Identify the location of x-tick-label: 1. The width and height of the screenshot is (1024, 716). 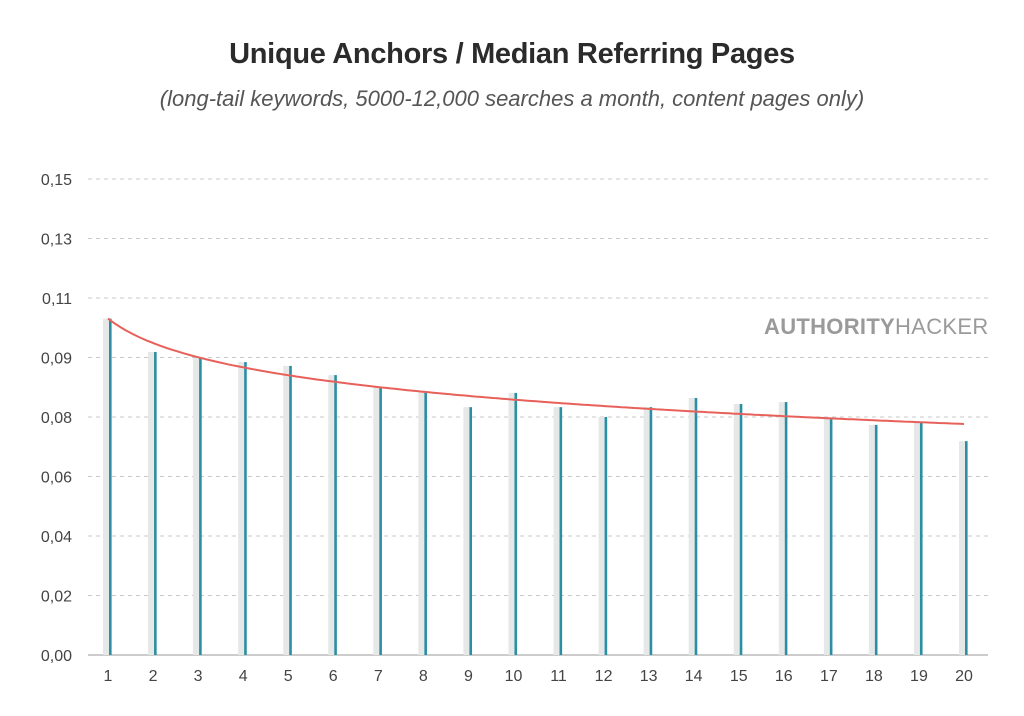
(108, 676).